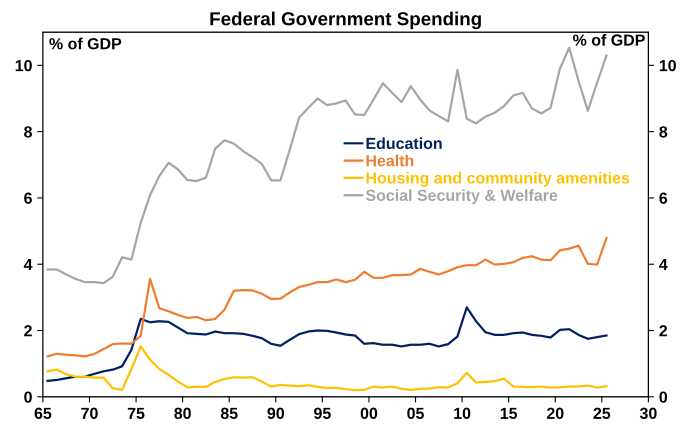 The width and height of the screenshot is (692, 429). Describe the element at coordinates (136, 413) in the screenshot. I see `x-tick-label: 75` at that location.